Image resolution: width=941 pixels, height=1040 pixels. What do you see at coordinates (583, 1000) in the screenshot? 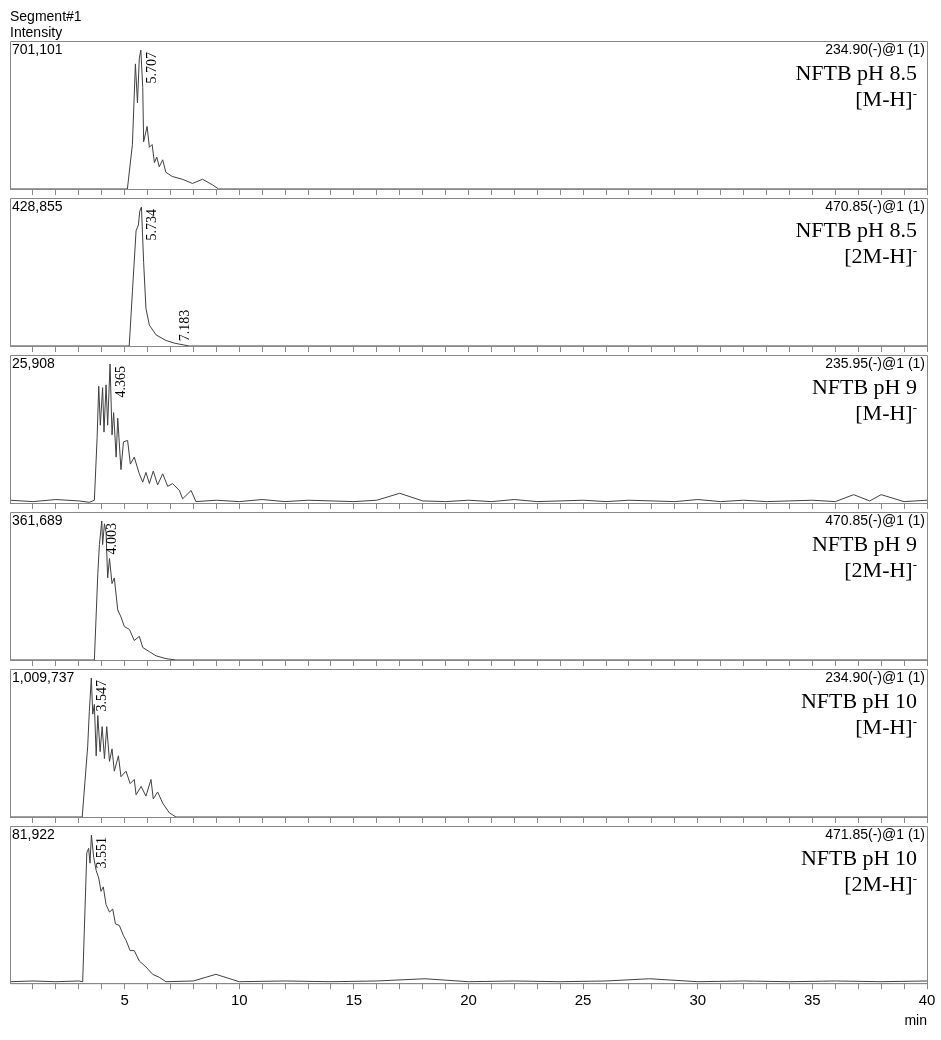
I see `x-tick-label: 25` at bounding box center [583, 1000].